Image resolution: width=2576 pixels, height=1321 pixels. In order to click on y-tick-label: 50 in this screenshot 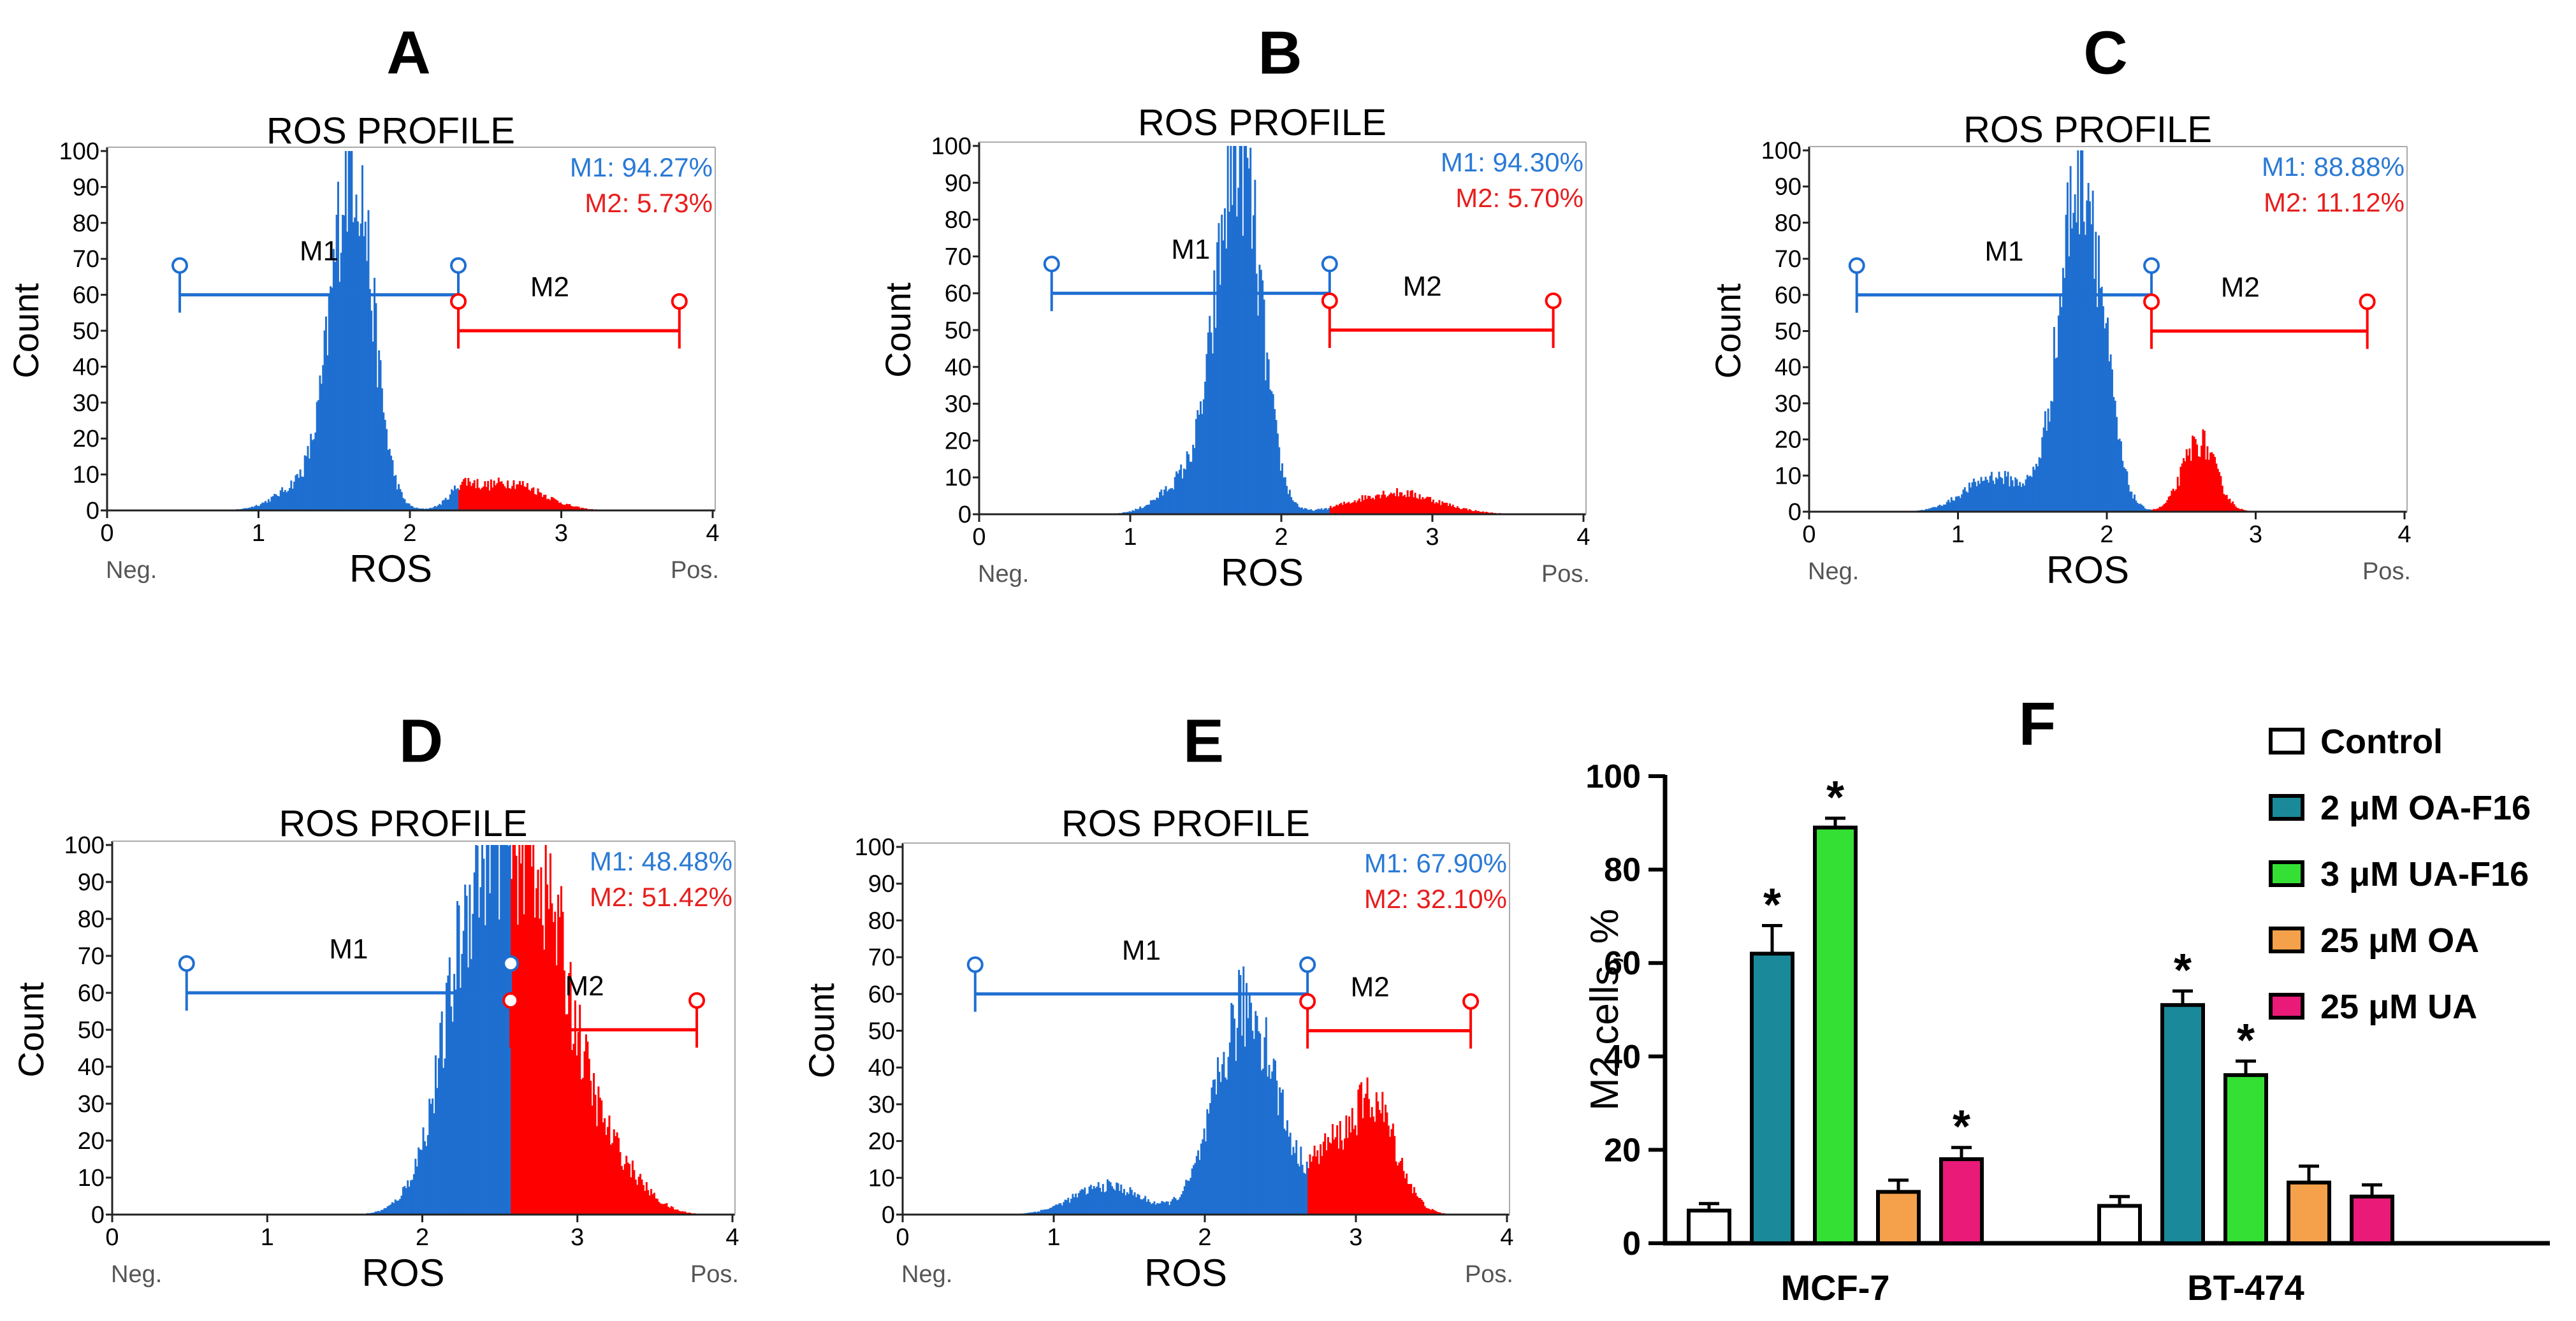, I will do `click(86, 332)`.